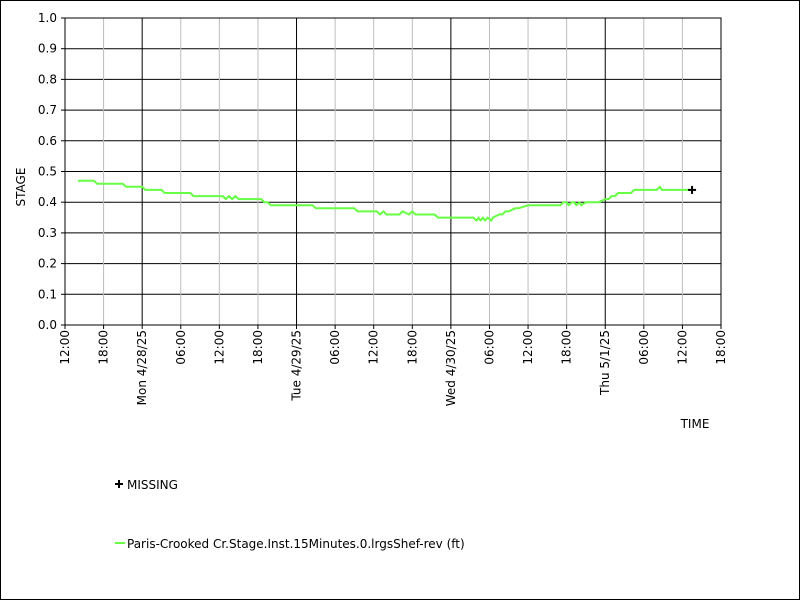  Describe the element at coordinates (47, 233) in the screenshot. I see `y-tick-label: 0.3` at that location.